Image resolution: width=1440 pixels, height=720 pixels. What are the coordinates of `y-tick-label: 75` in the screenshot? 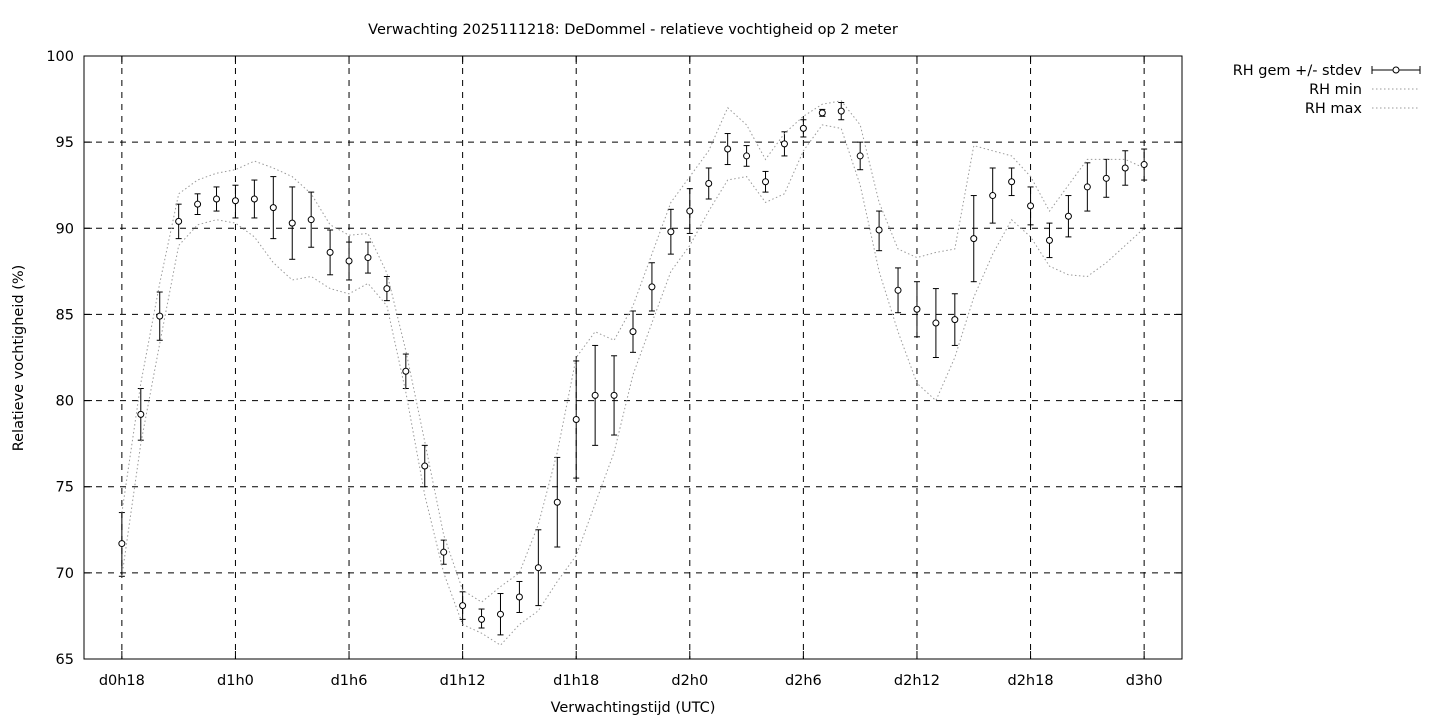 It's located at (65, 488).